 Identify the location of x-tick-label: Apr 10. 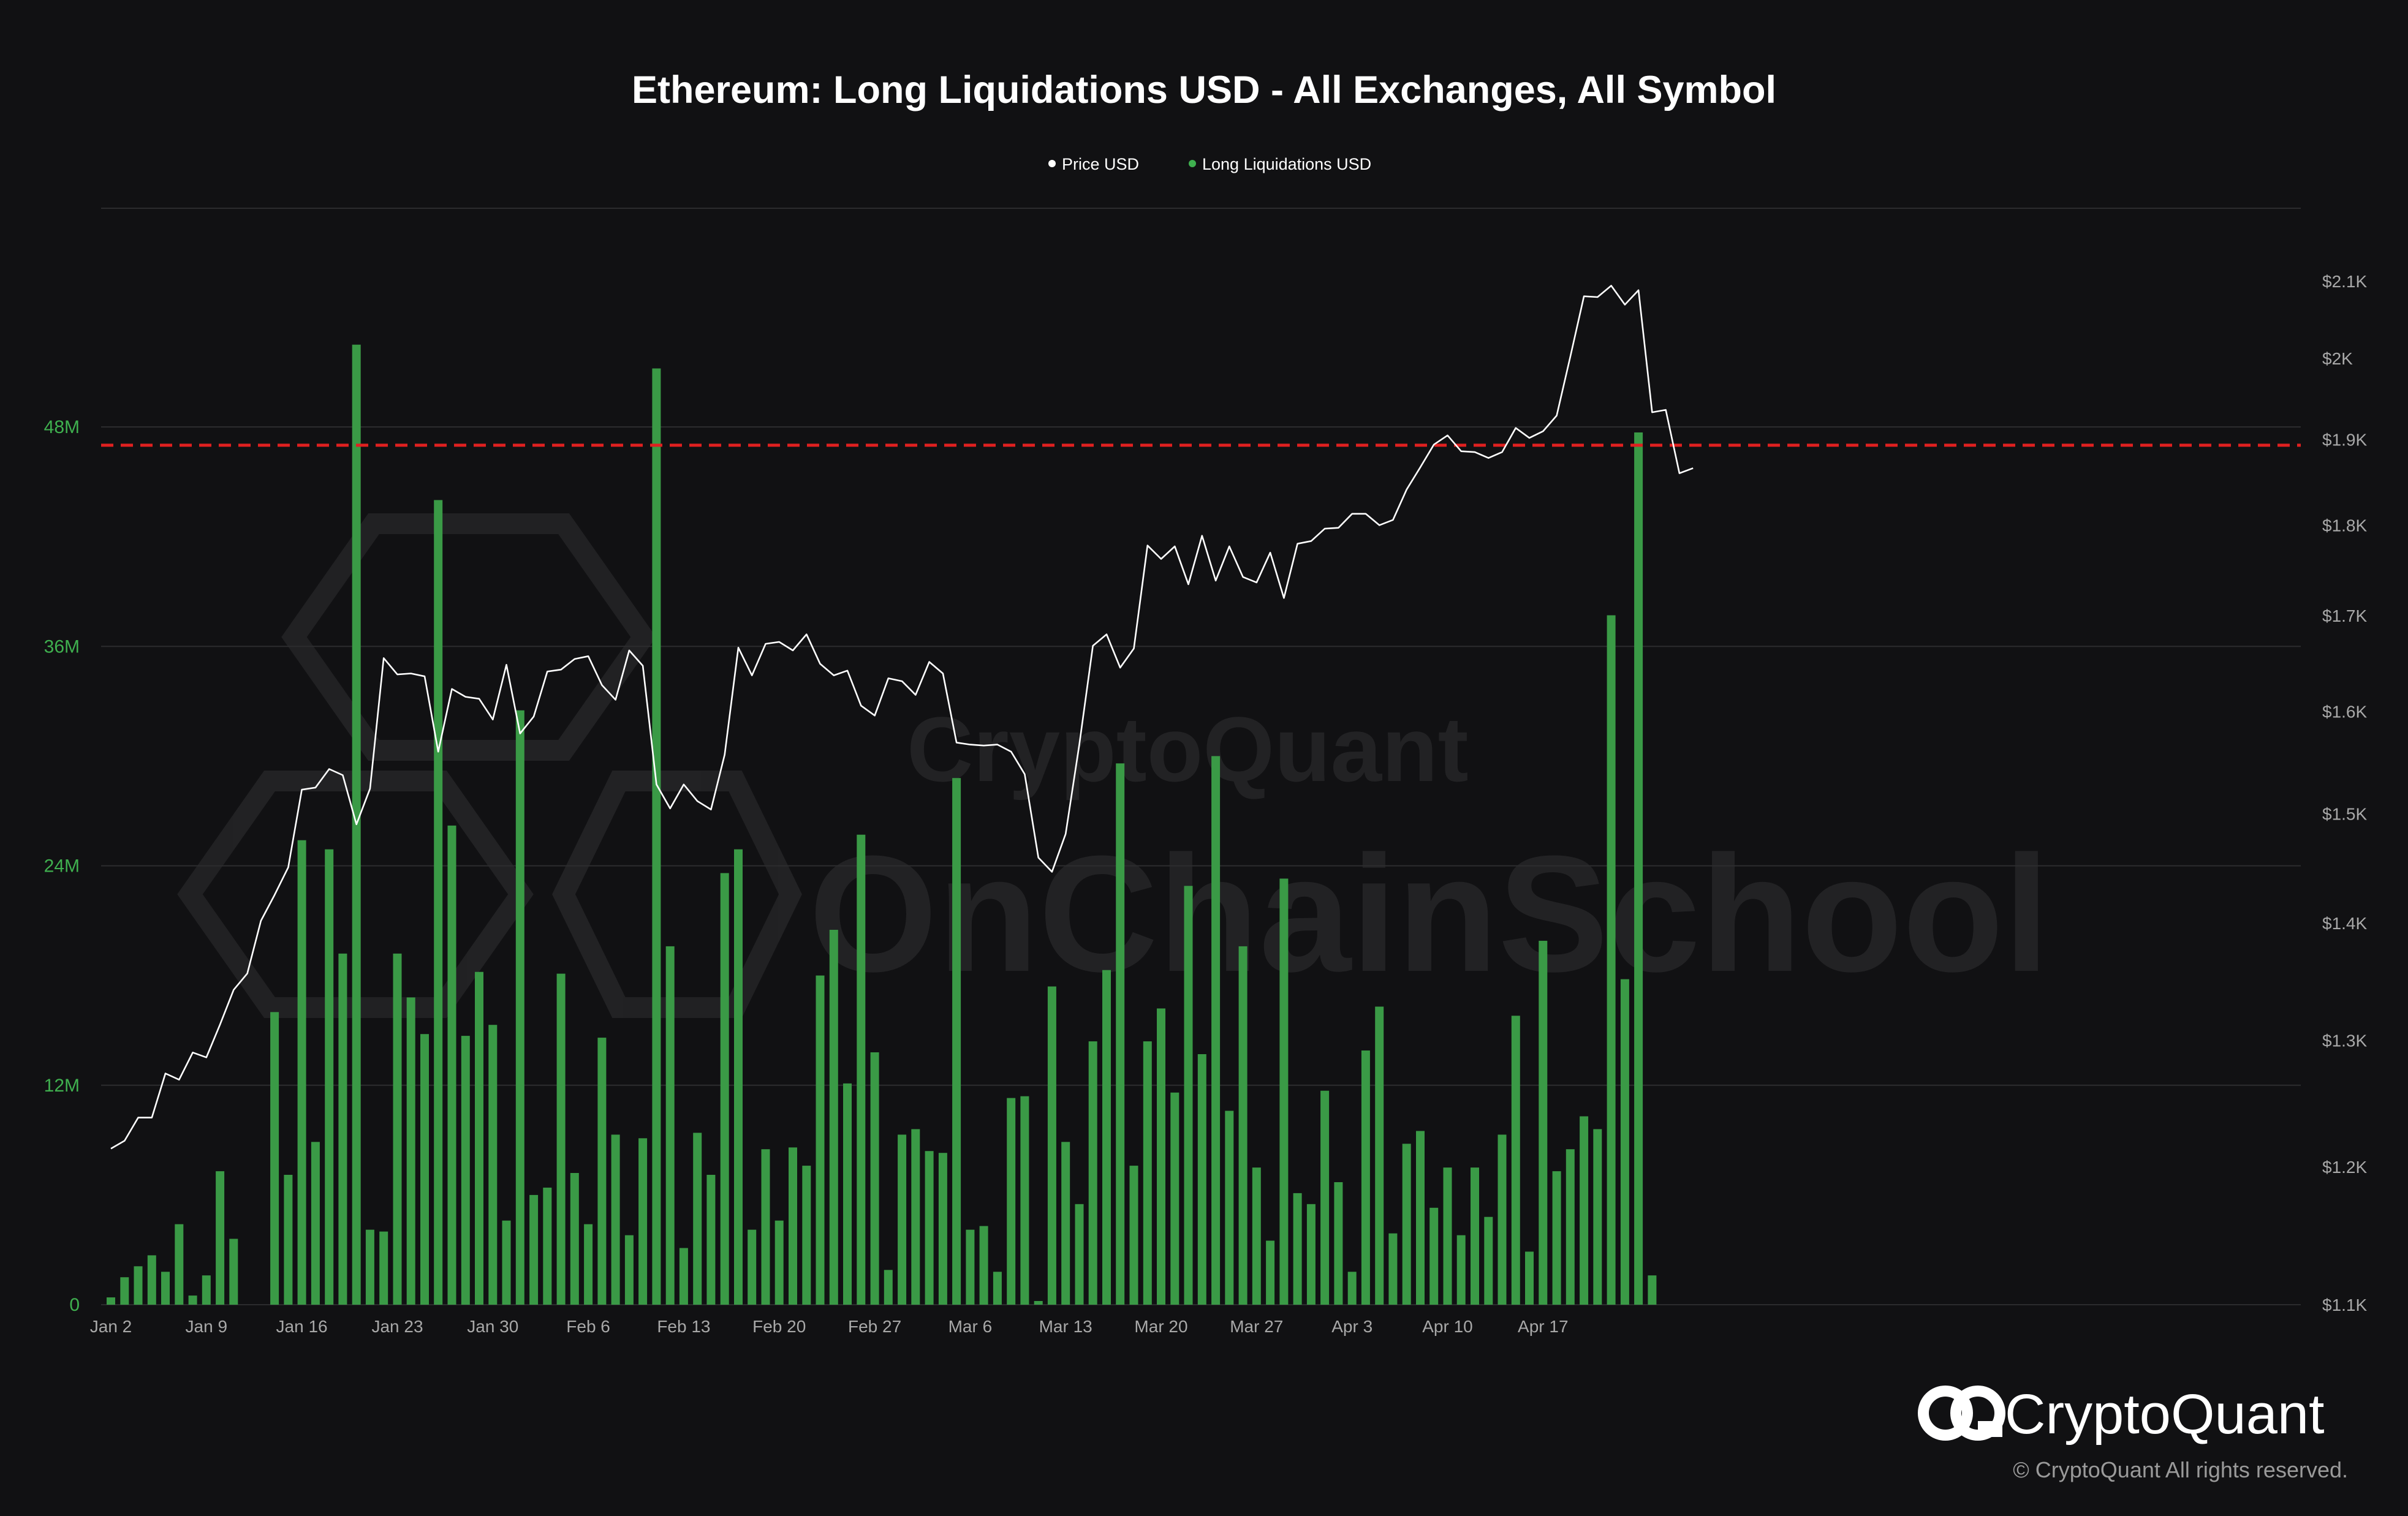
(1447, 1326).